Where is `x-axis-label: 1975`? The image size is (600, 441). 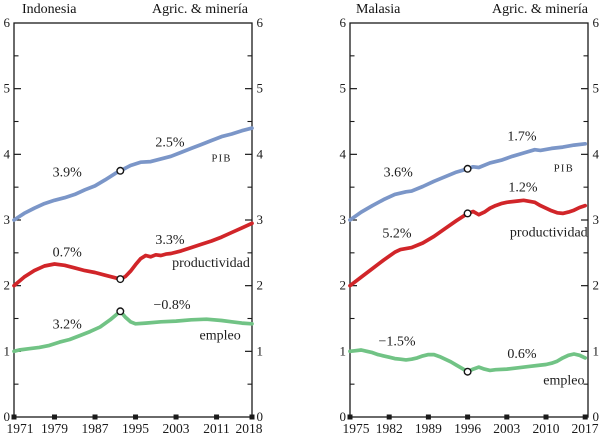
x-axis-label: 1975 is located at coordinates (356, 428).